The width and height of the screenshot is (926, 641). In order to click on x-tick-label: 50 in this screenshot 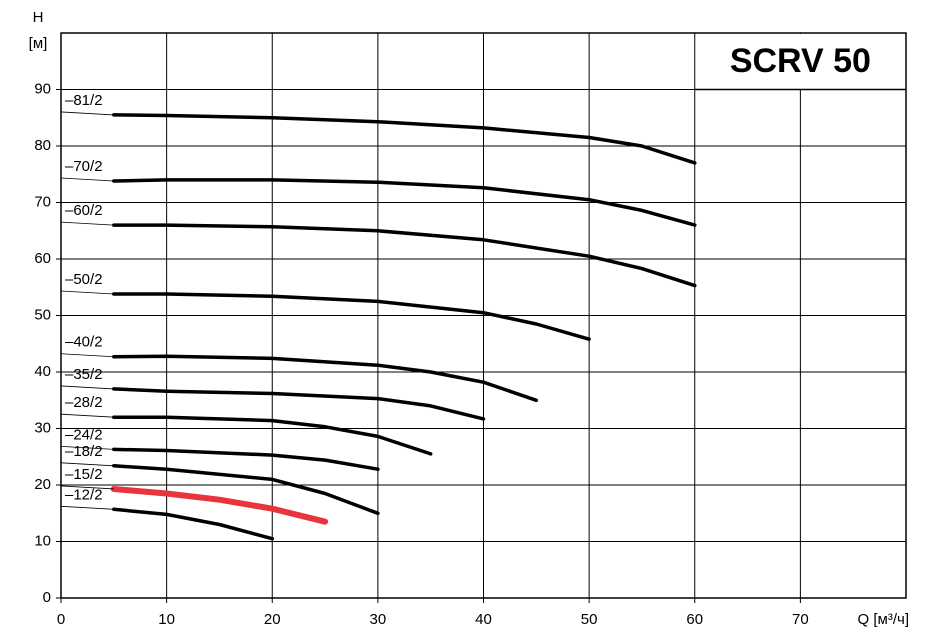, I will do `click(589, 619)`.